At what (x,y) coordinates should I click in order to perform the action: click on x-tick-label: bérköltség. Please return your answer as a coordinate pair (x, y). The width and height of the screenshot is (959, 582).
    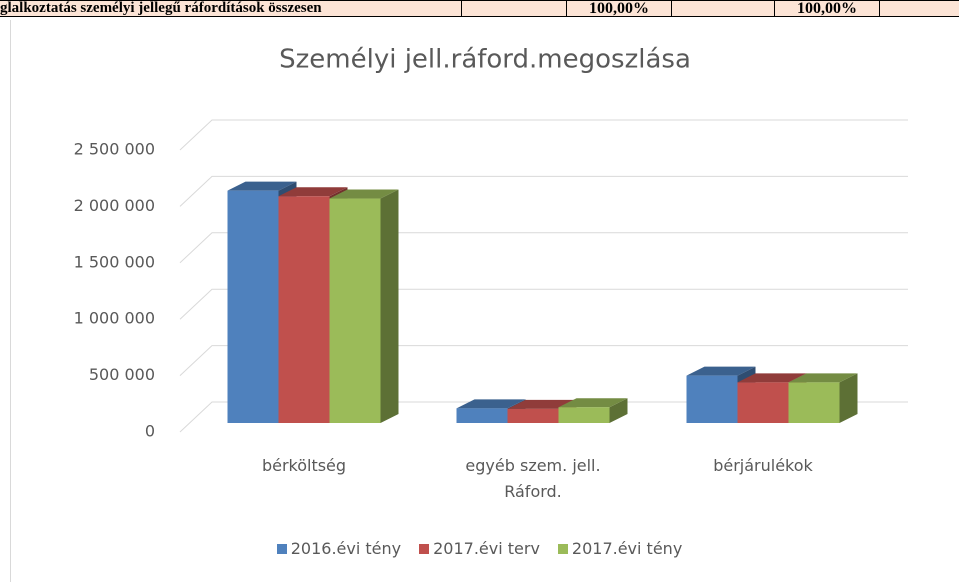
    Looking at the image, I should click on (304, 465).